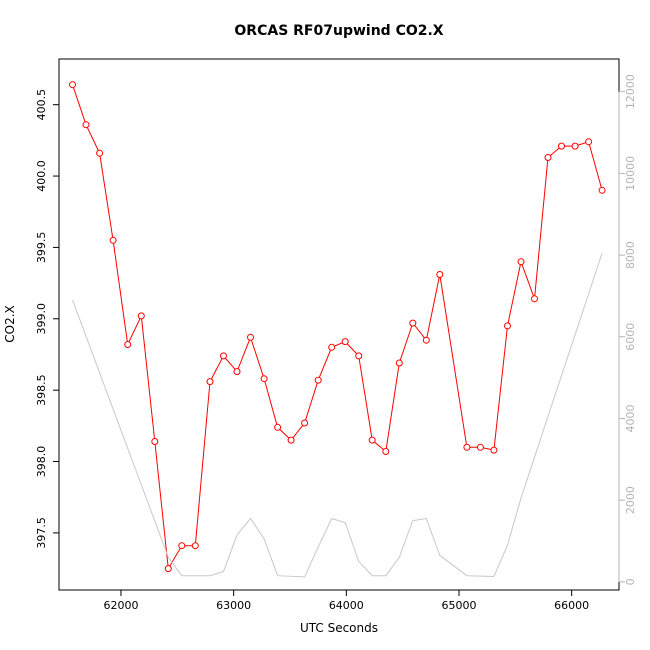 Image resolution: width=650 pixels, height=650 pixels. Describe the element at coordinates (630, 255) in the screenshot. I see `y2-tick-label: 8000` at that location.